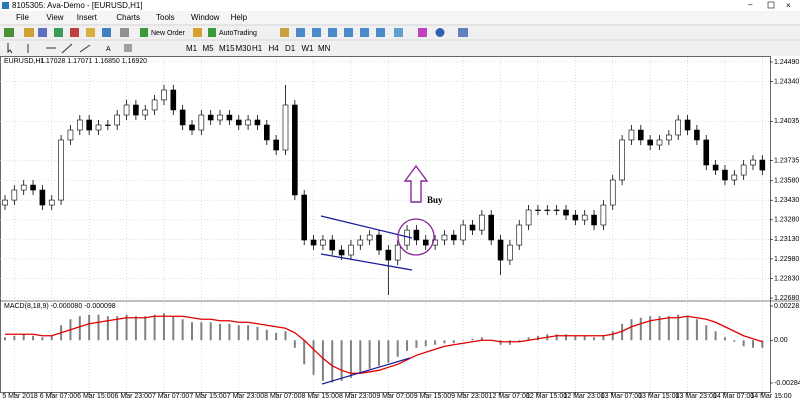 The image size is (800, 400). Describe the element at coordinates (788, 5) in the screenshot. I see `close: ×` at that location.